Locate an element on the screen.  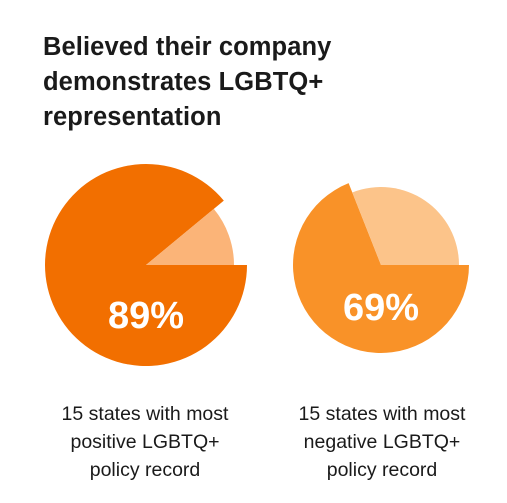
caption-line: negative LGBTQ+ is located at coordinates (382, 442).